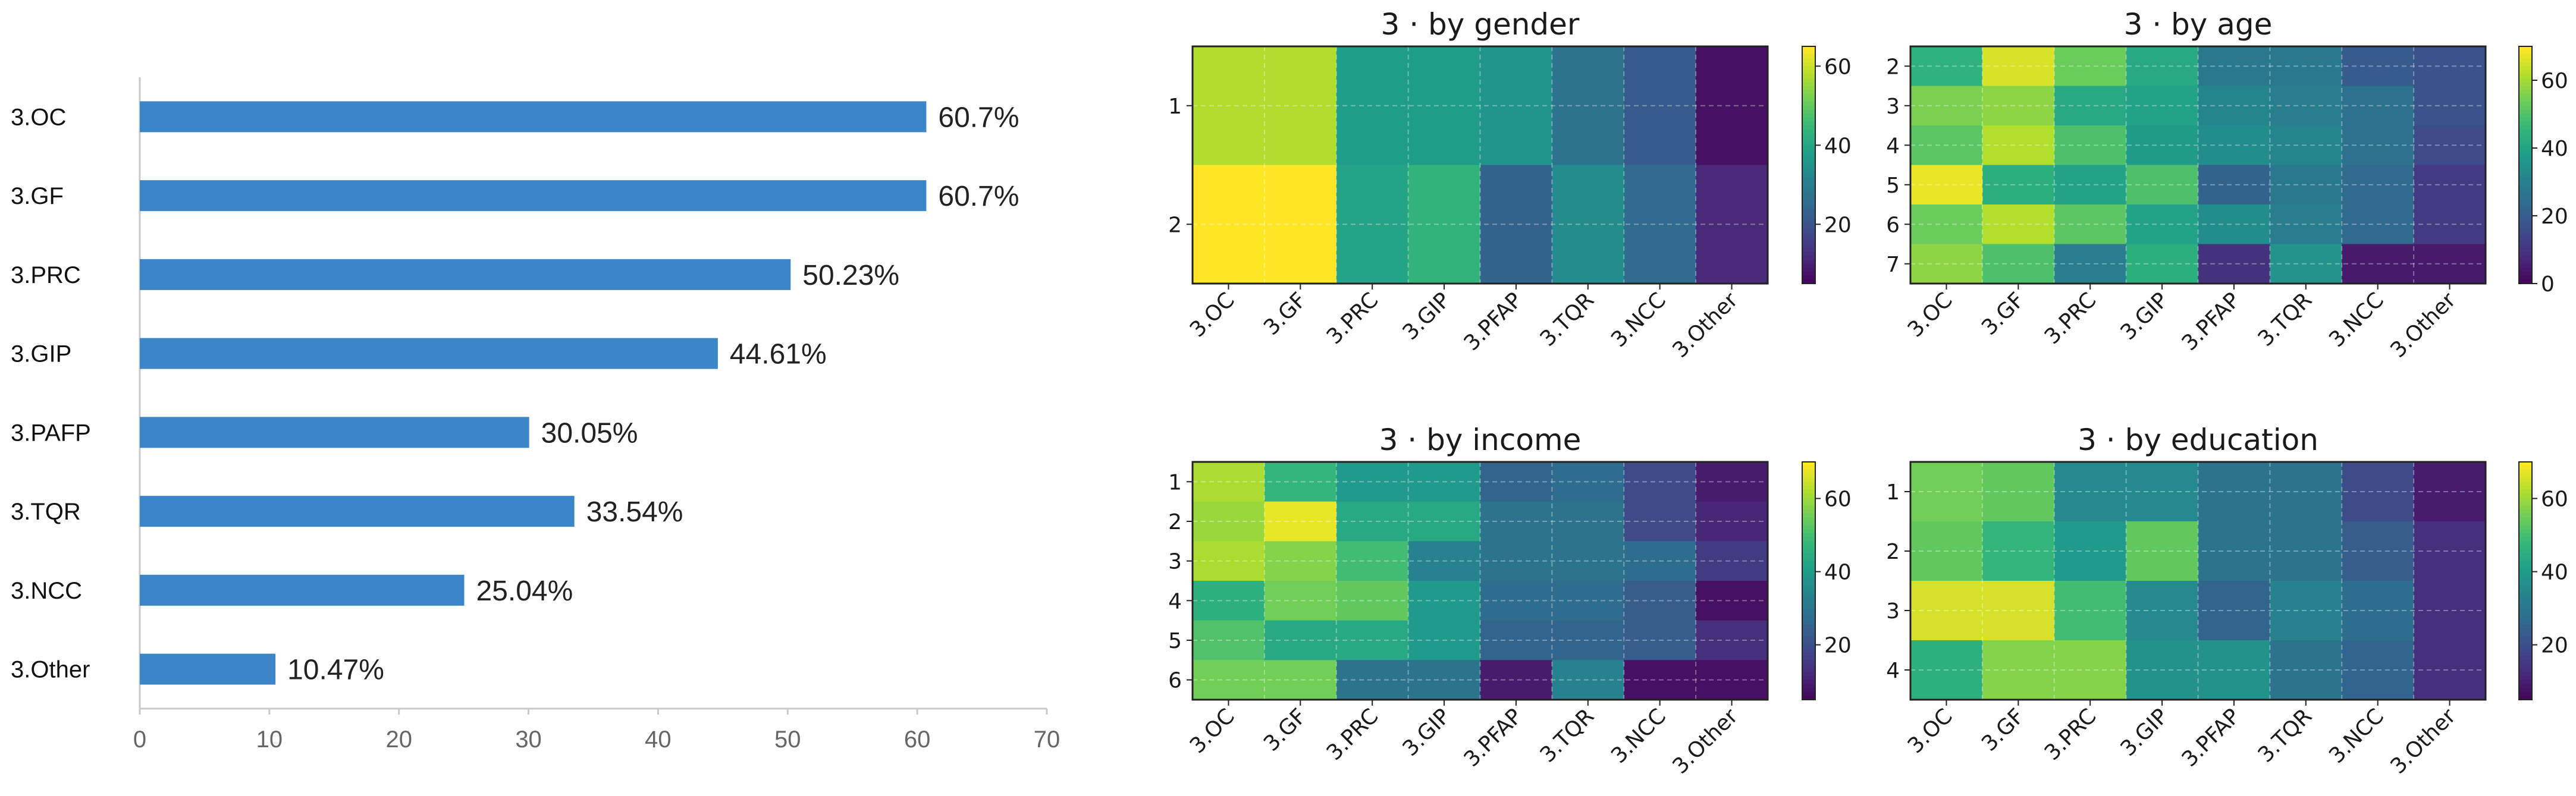  Describe the element at coordinates (46, 512) in the screenshot. I see `bar-category-label: 3.TQR` at that location.